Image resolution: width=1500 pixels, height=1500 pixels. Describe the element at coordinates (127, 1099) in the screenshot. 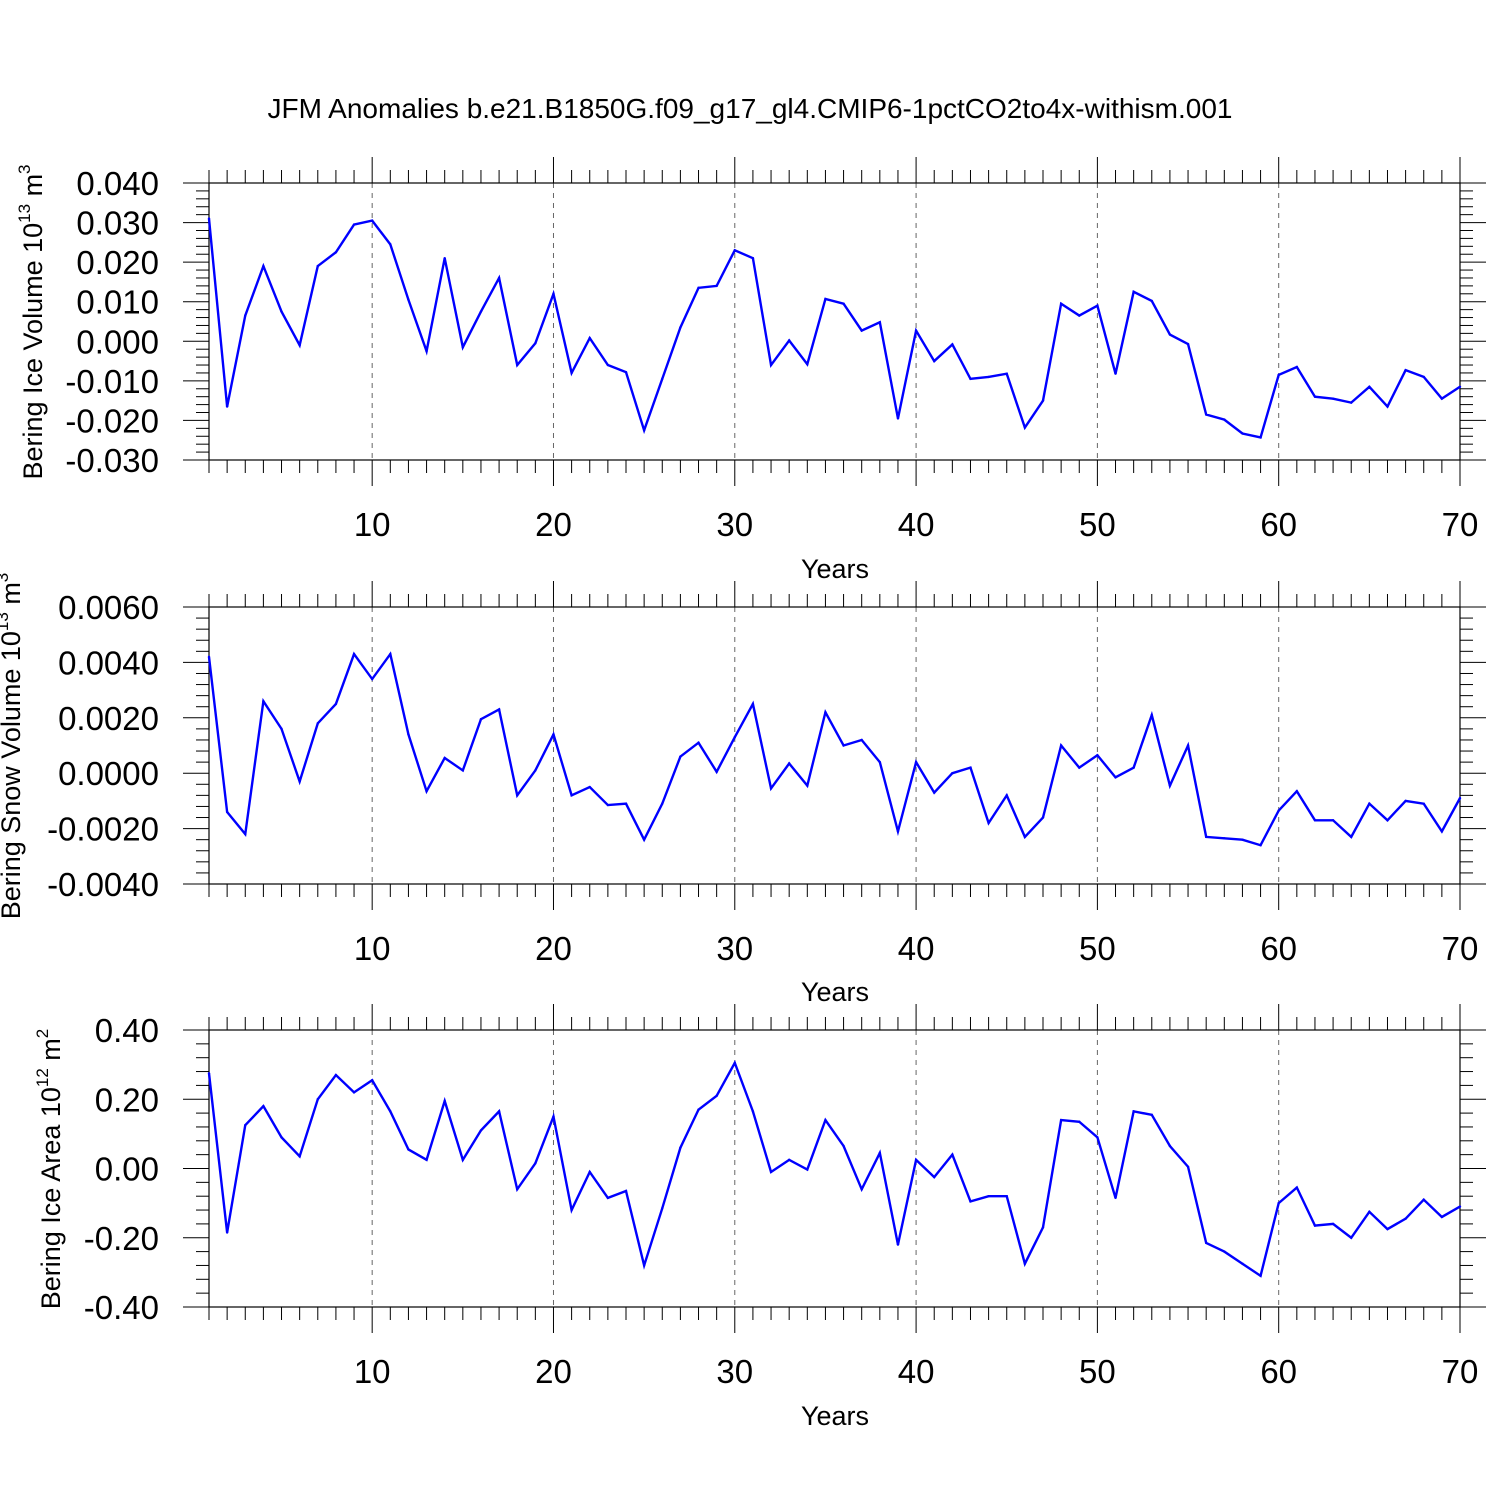

I see `y-tick-label: 0.20` at that location.